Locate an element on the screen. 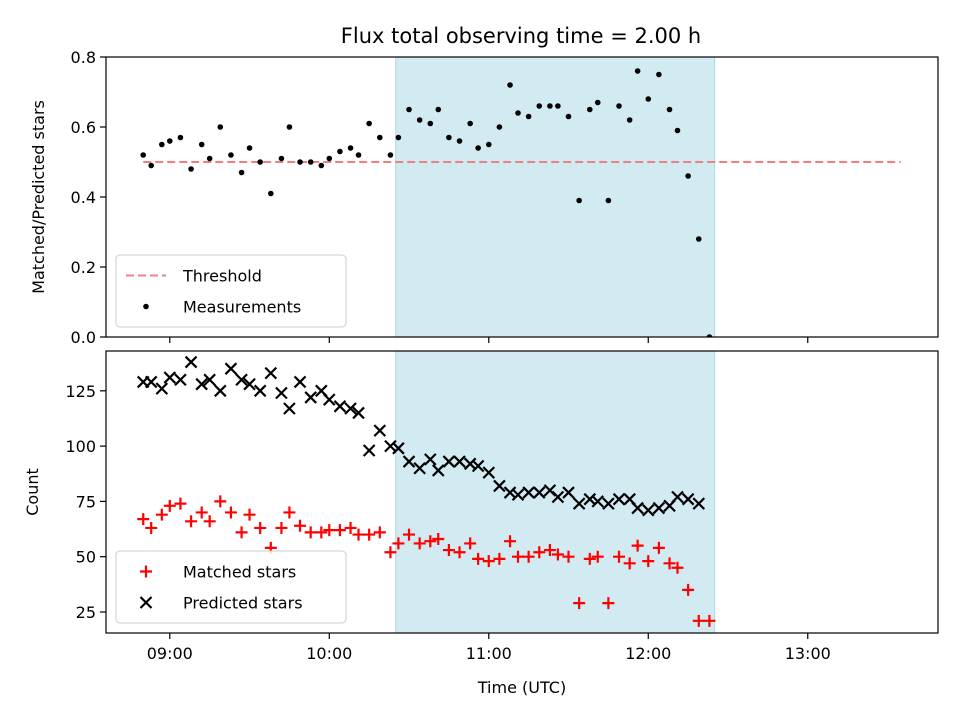 The width and height of the screenshot is (960, 720). x-tick-label: 09:00 is located at coordinates (170, 653).